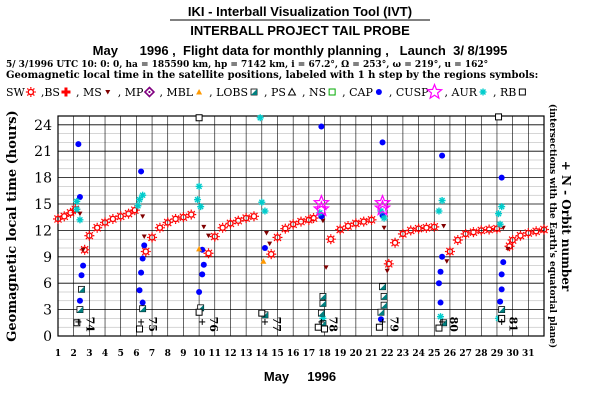 The width and height of the screenshot is (600, 400). What do you see at coordinates (277, 354) in the screenshot?
I see `x-tick-label: 15` at bounding box center [277, 354].